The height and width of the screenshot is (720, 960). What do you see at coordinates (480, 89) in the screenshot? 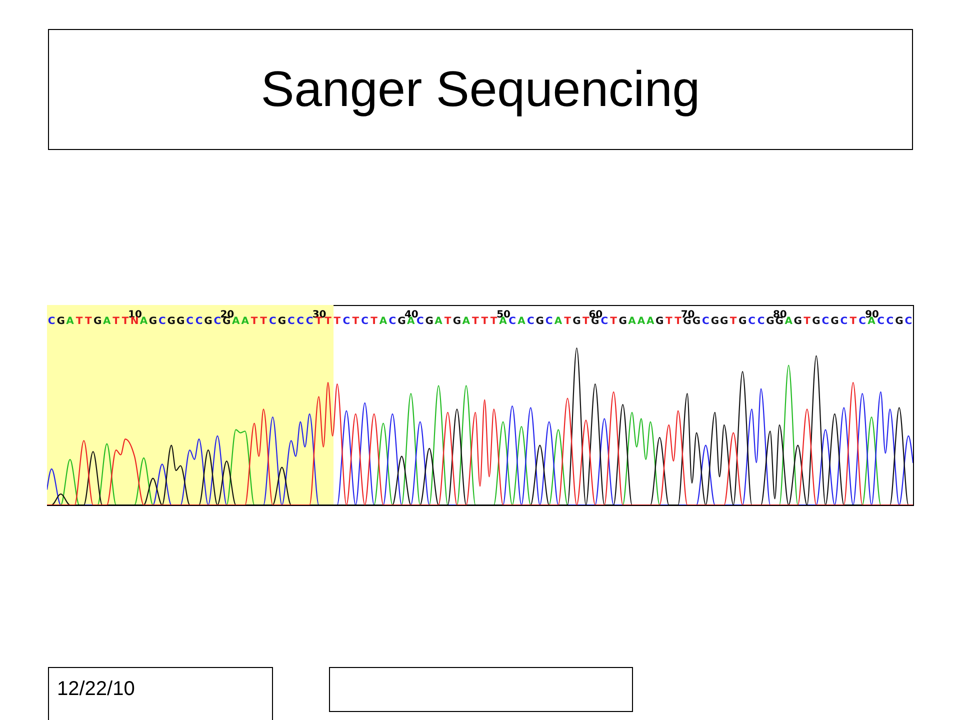
I see `chart-title: Sanger Sequencing` at bounding box center [480, 89].